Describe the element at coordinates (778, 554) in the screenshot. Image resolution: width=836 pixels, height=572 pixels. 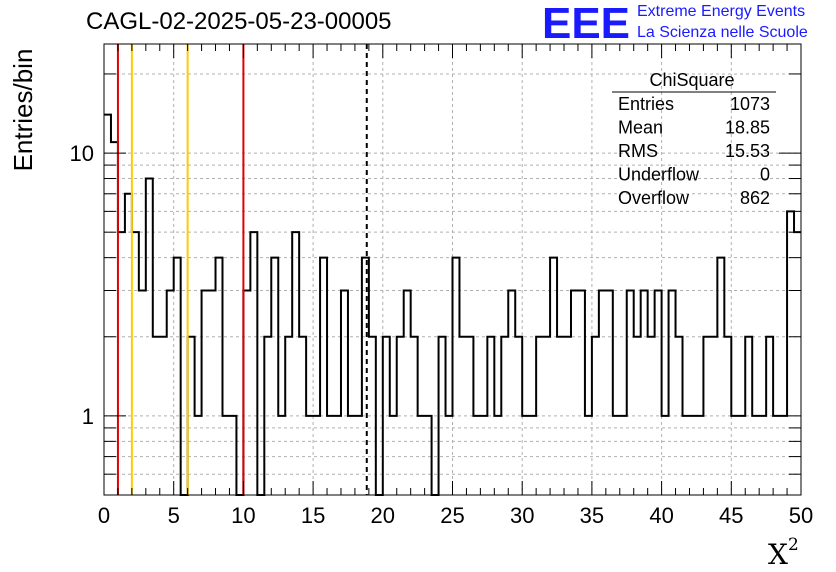
I see `x-axis-title-base: X` at that location.